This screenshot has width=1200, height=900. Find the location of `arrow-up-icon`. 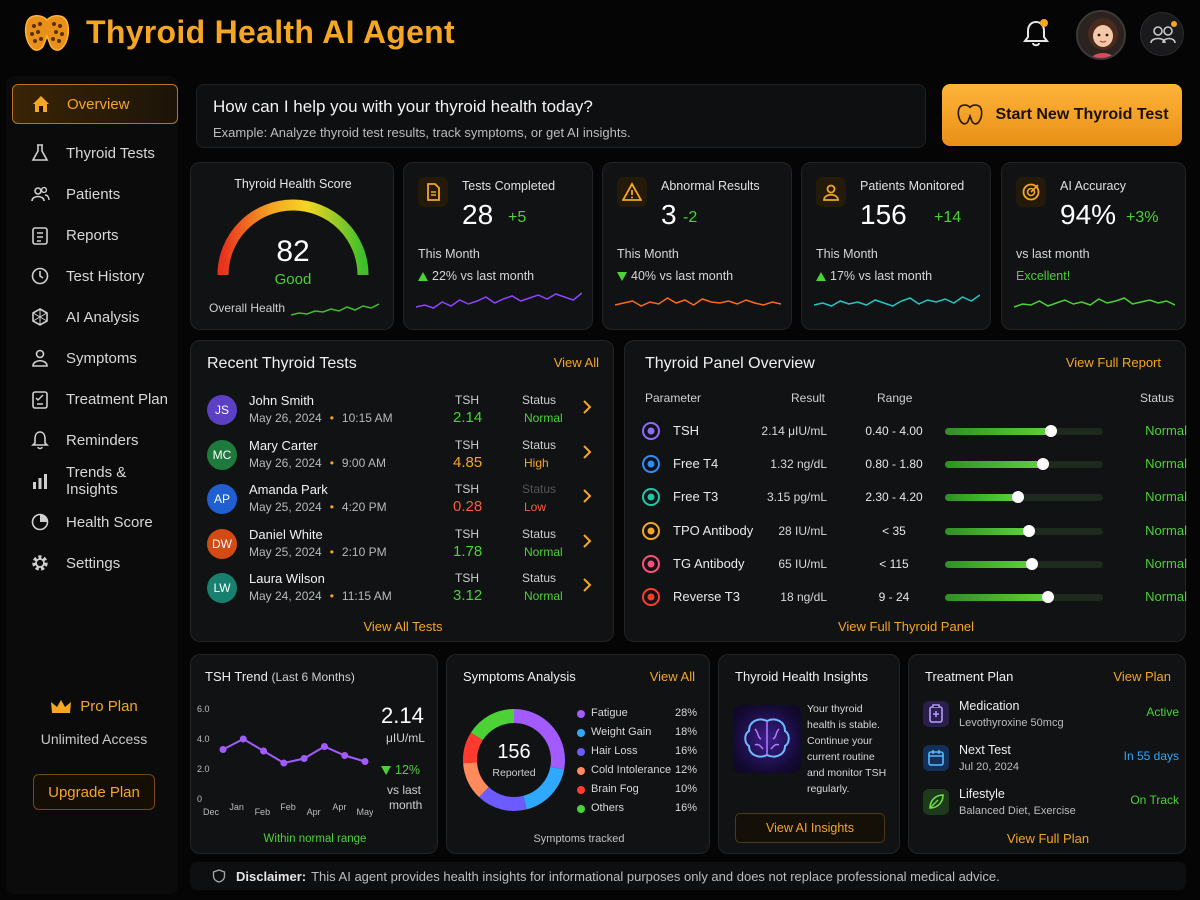

arrow-up-icon is located at coordinates (423, 276).